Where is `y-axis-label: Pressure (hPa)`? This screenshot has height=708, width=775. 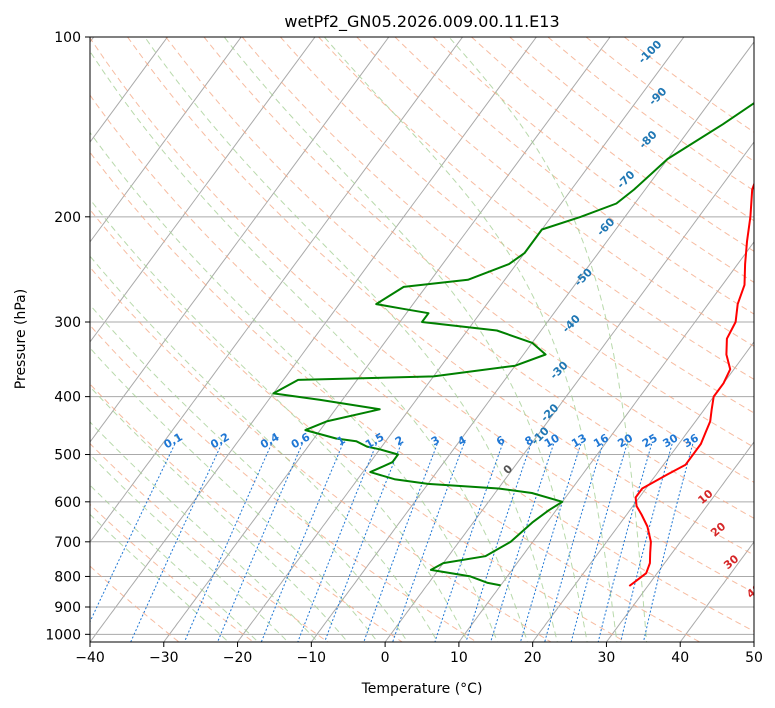 y-axis-label: Pressure (hPa) is located at coordinates (21, 339).